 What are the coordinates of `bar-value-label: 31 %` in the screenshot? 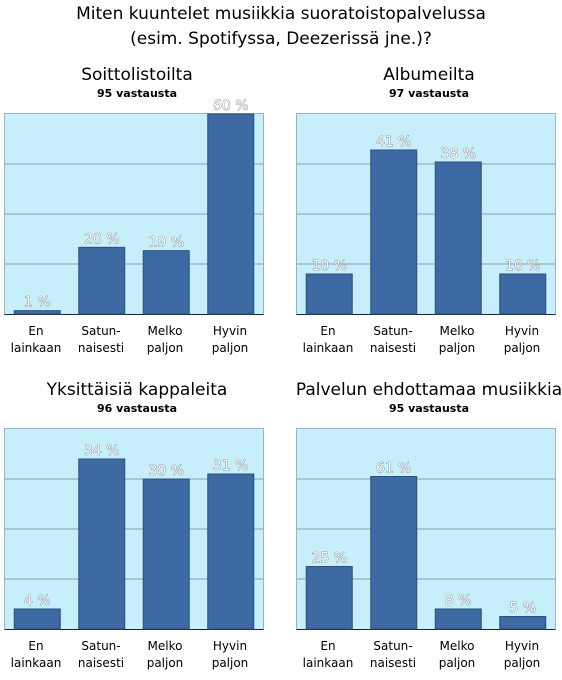 It's located at (231, 466).